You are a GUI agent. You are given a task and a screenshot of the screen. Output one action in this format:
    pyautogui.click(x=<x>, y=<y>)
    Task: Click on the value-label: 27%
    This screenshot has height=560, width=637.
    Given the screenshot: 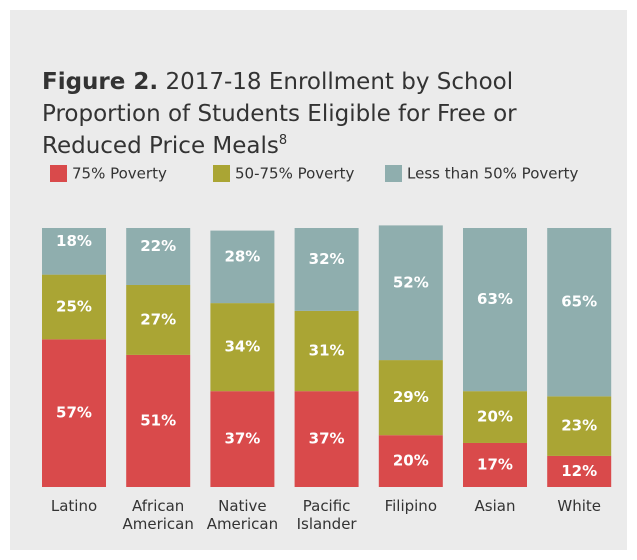 What is the action you would take?
    pyautogui.click(x=158, y=319)
    